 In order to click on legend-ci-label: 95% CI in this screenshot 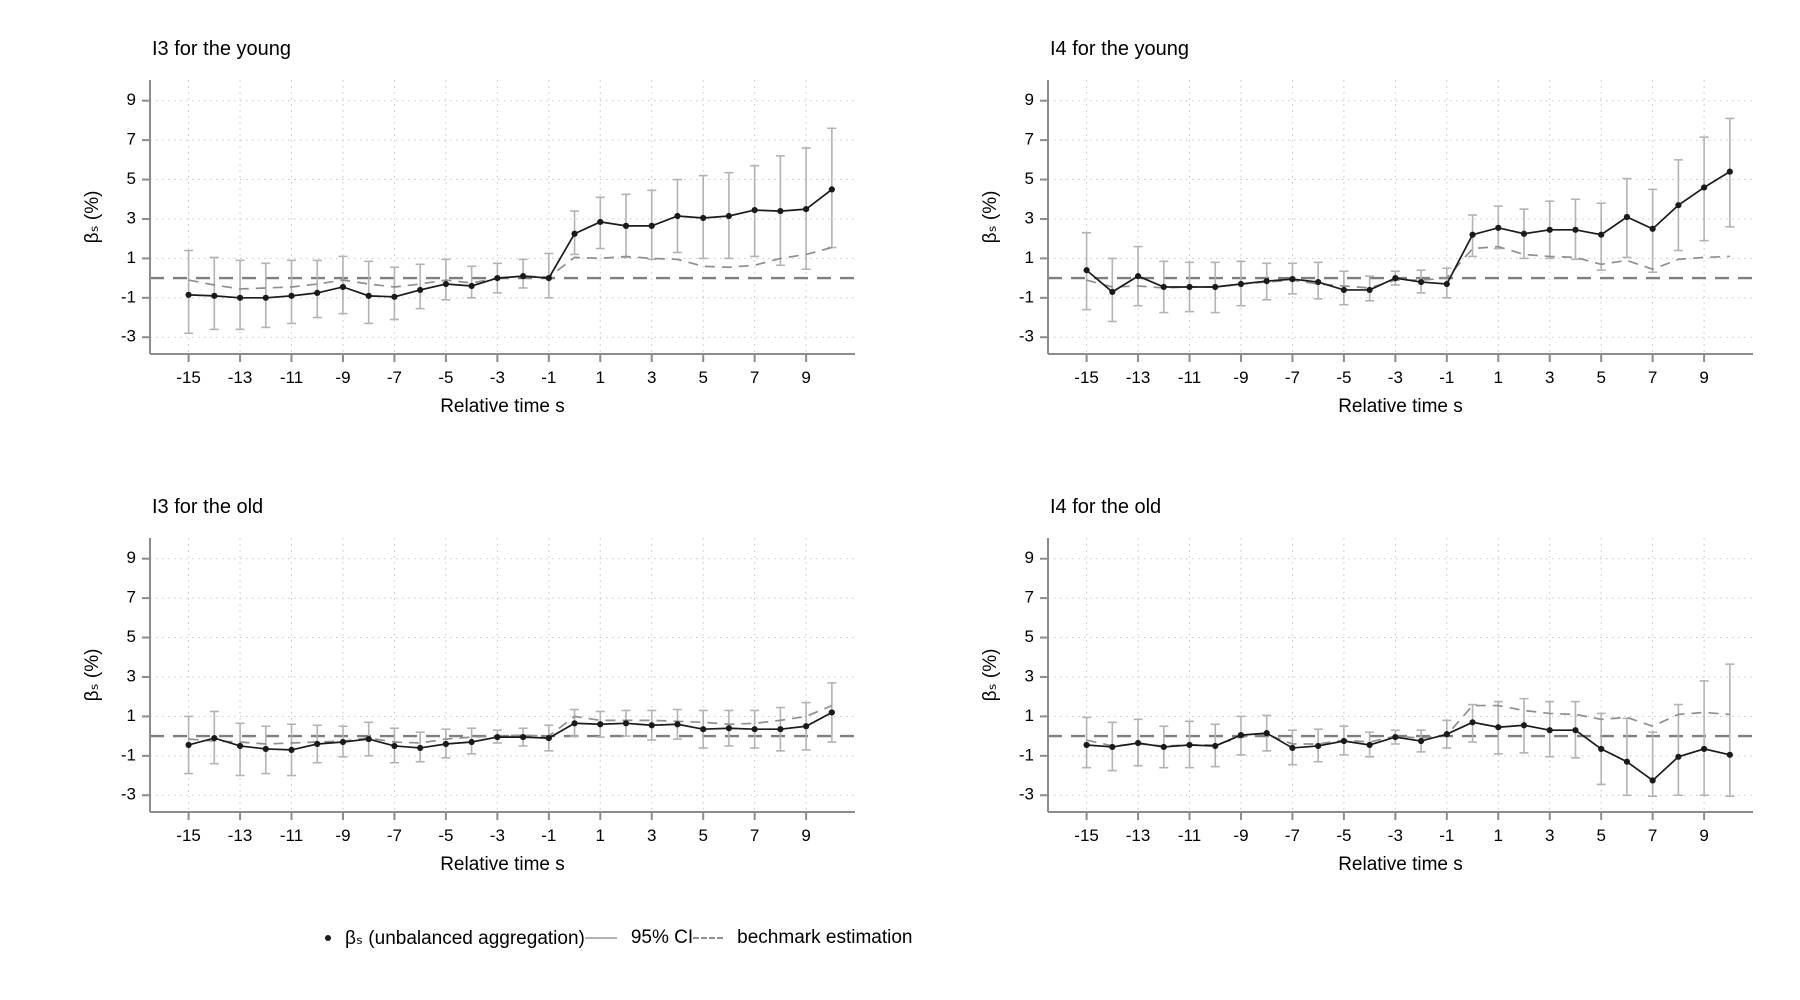, I will do `click(662, 937)`.